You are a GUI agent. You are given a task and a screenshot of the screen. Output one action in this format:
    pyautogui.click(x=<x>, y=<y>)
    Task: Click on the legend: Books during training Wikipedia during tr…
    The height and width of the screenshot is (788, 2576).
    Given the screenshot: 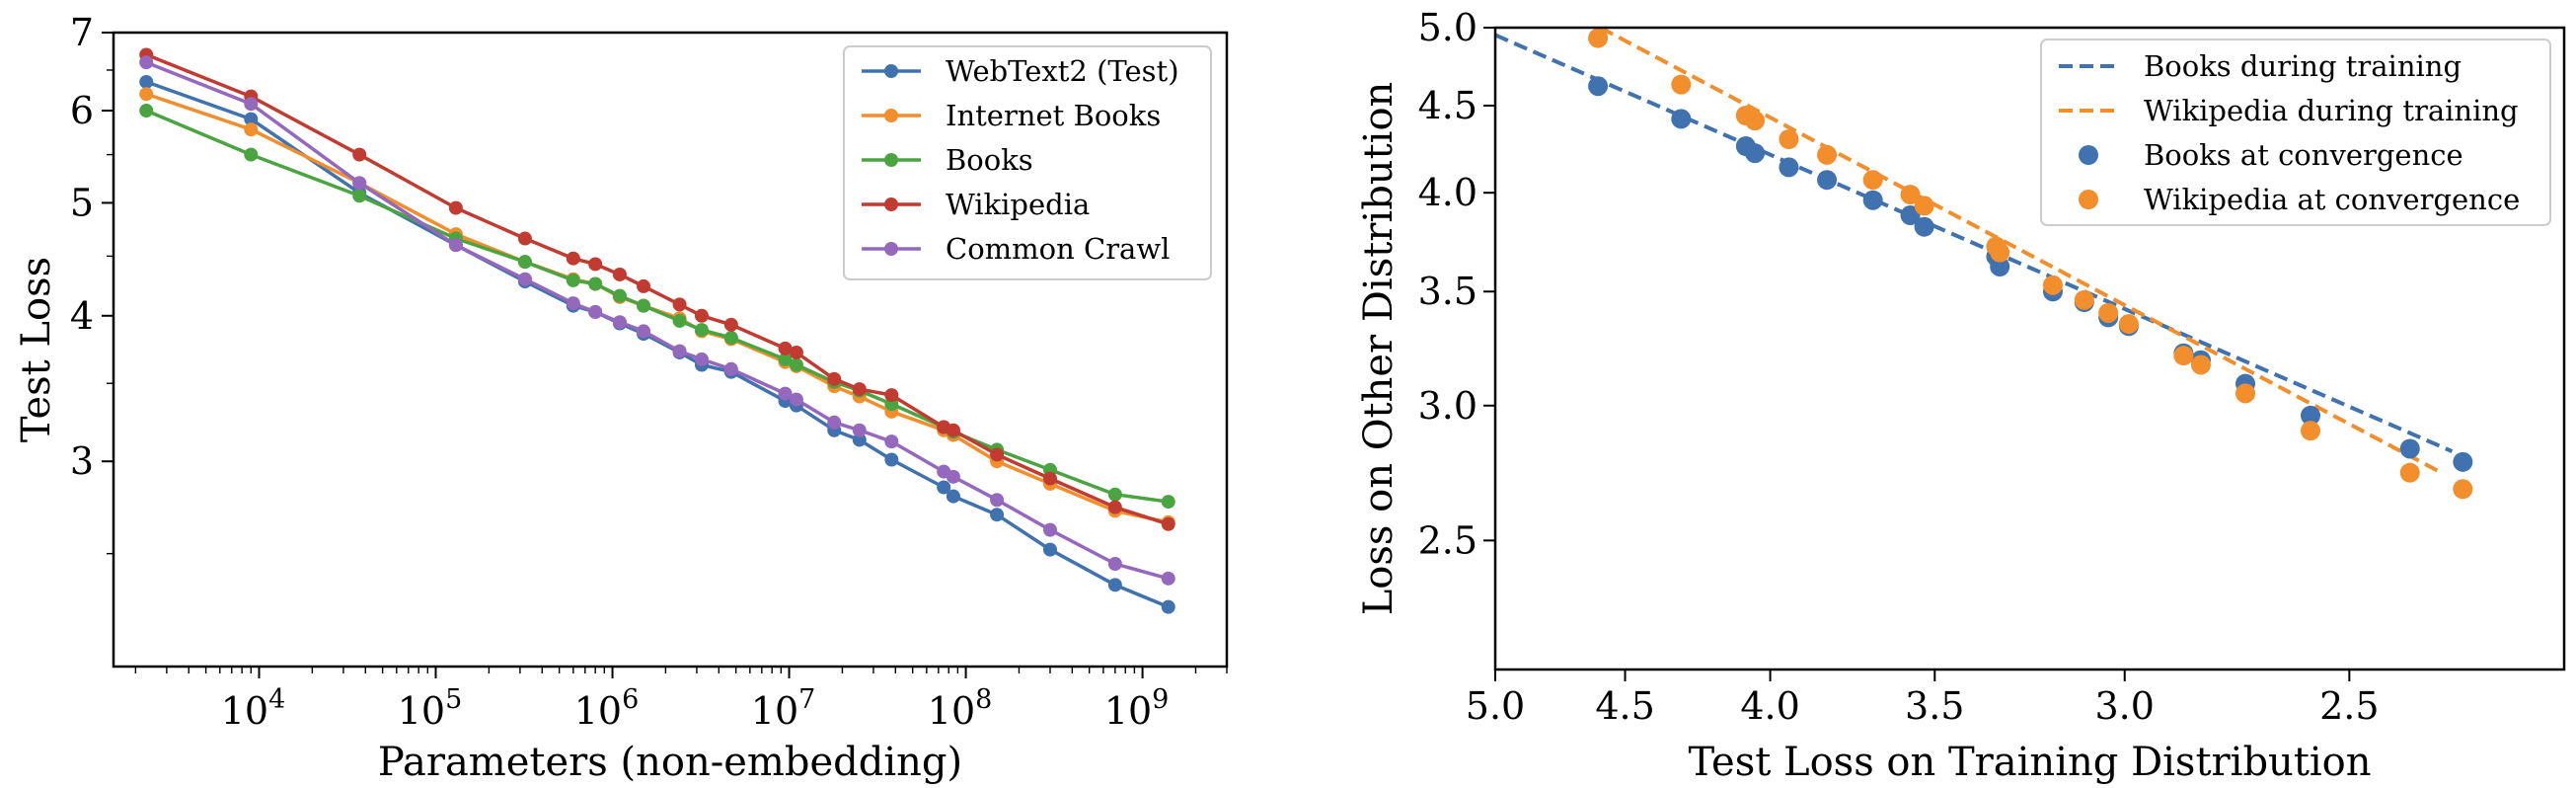 What is the action you would take?
    pyautogui.click(x=2295, y=132)
    